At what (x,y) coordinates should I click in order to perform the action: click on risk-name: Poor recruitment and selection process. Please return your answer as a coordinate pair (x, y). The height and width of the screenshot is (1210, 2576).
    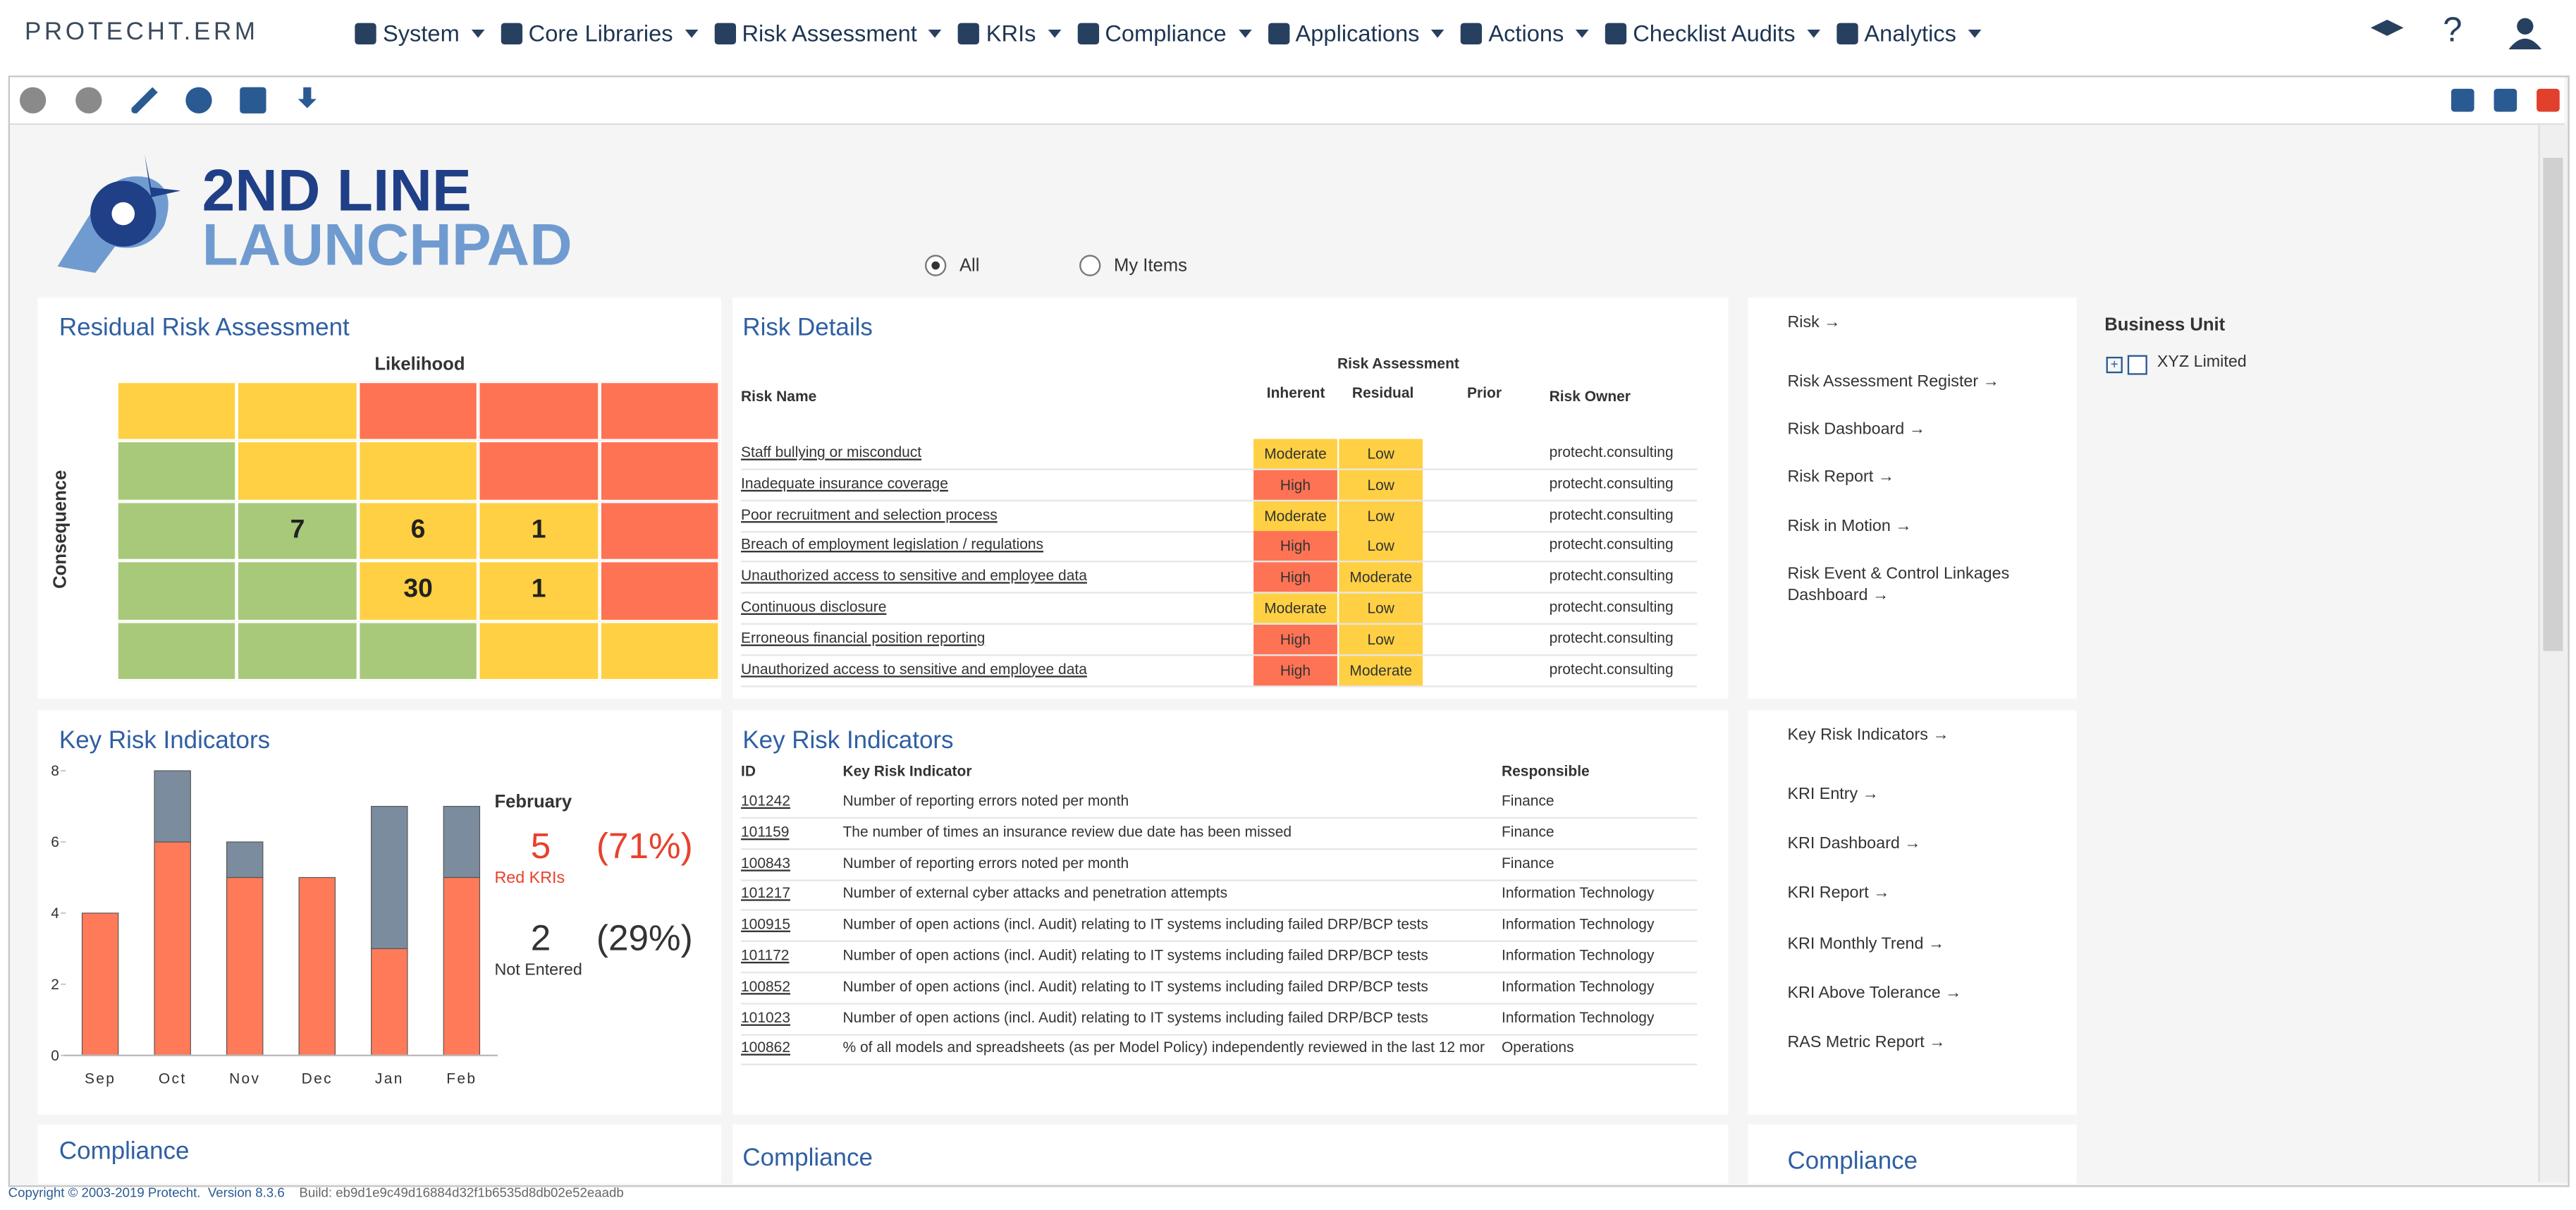
    Looking at the image, I should click on (869, 514).